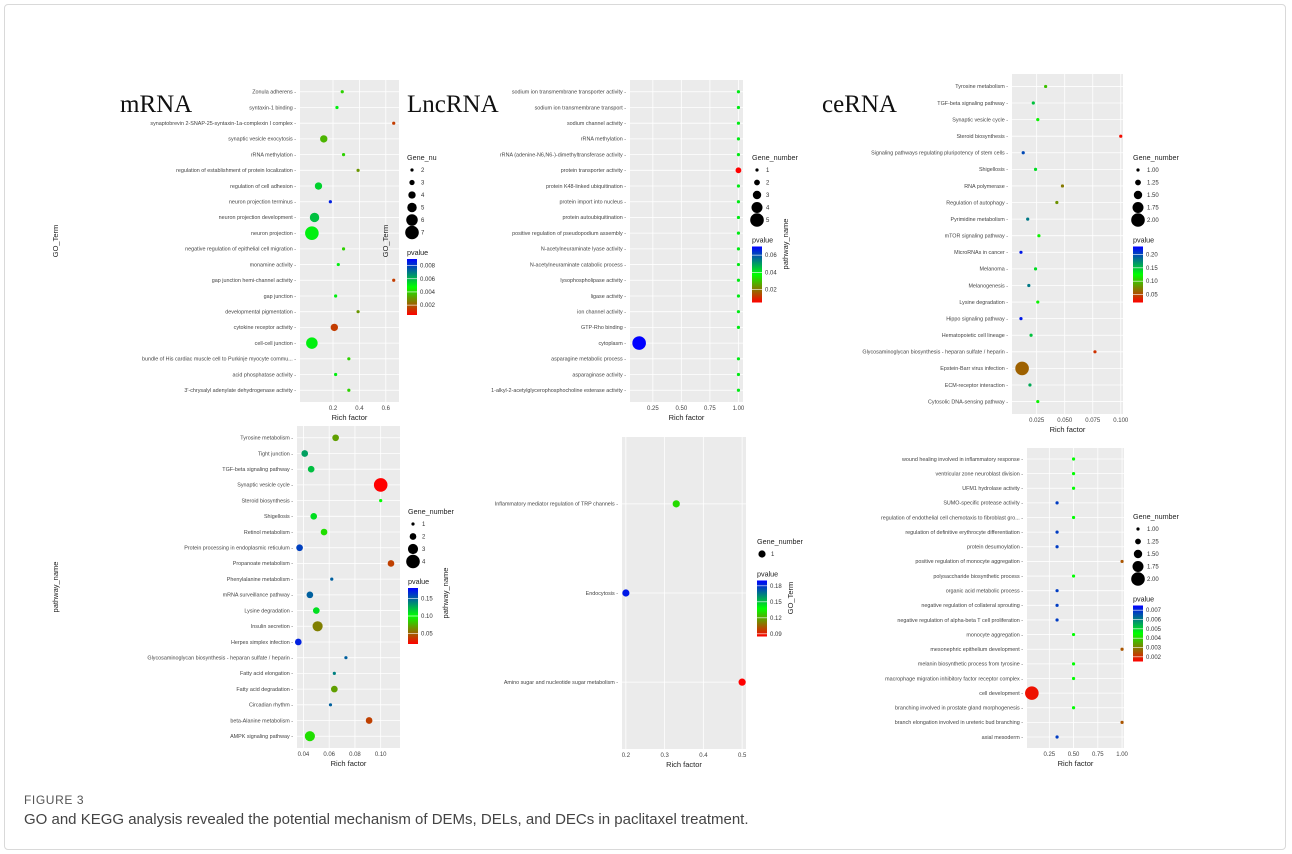 This screenshot has width=1292, height=854. I want to click on size-legend-label: 2, so click(423, 171).